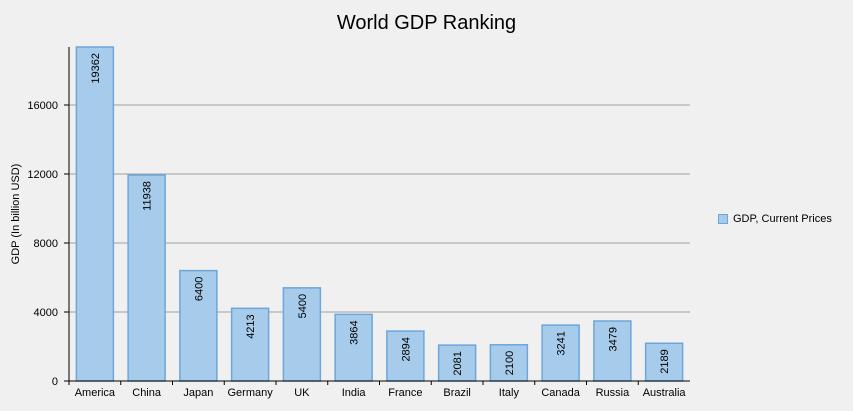 Image resolution: width=853 pixels, height=411 pixels. What do you see at coordinates (251, 393) in the screenshot?
I see `x-tick-label: Germany` at bounding box center [251, 393].